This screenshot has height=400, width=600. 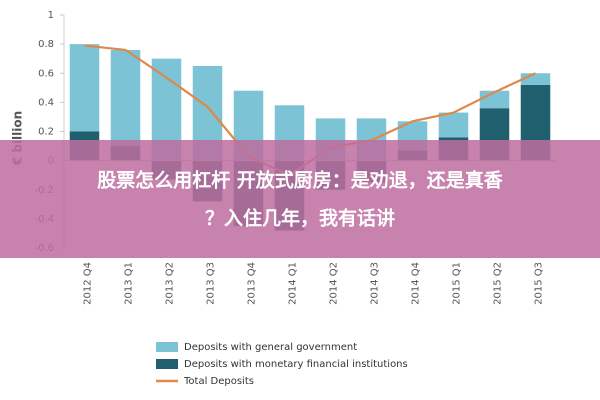 What do you see at coordinates (46, 73) in the screenshot?
I see `y-tick-label: 0.6` at bounding box center [46, 73].